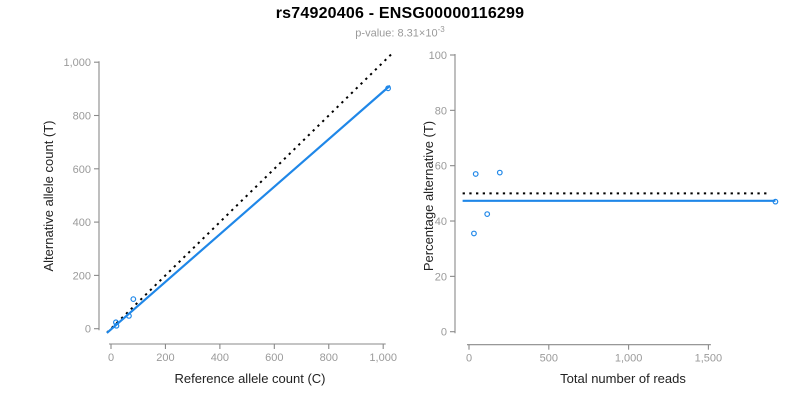 The image size is (800, 400). What do you see at coordinates (274, 358) in the screenshot?
I see `x-tick-label: 600` at bounding box center [274, 358].